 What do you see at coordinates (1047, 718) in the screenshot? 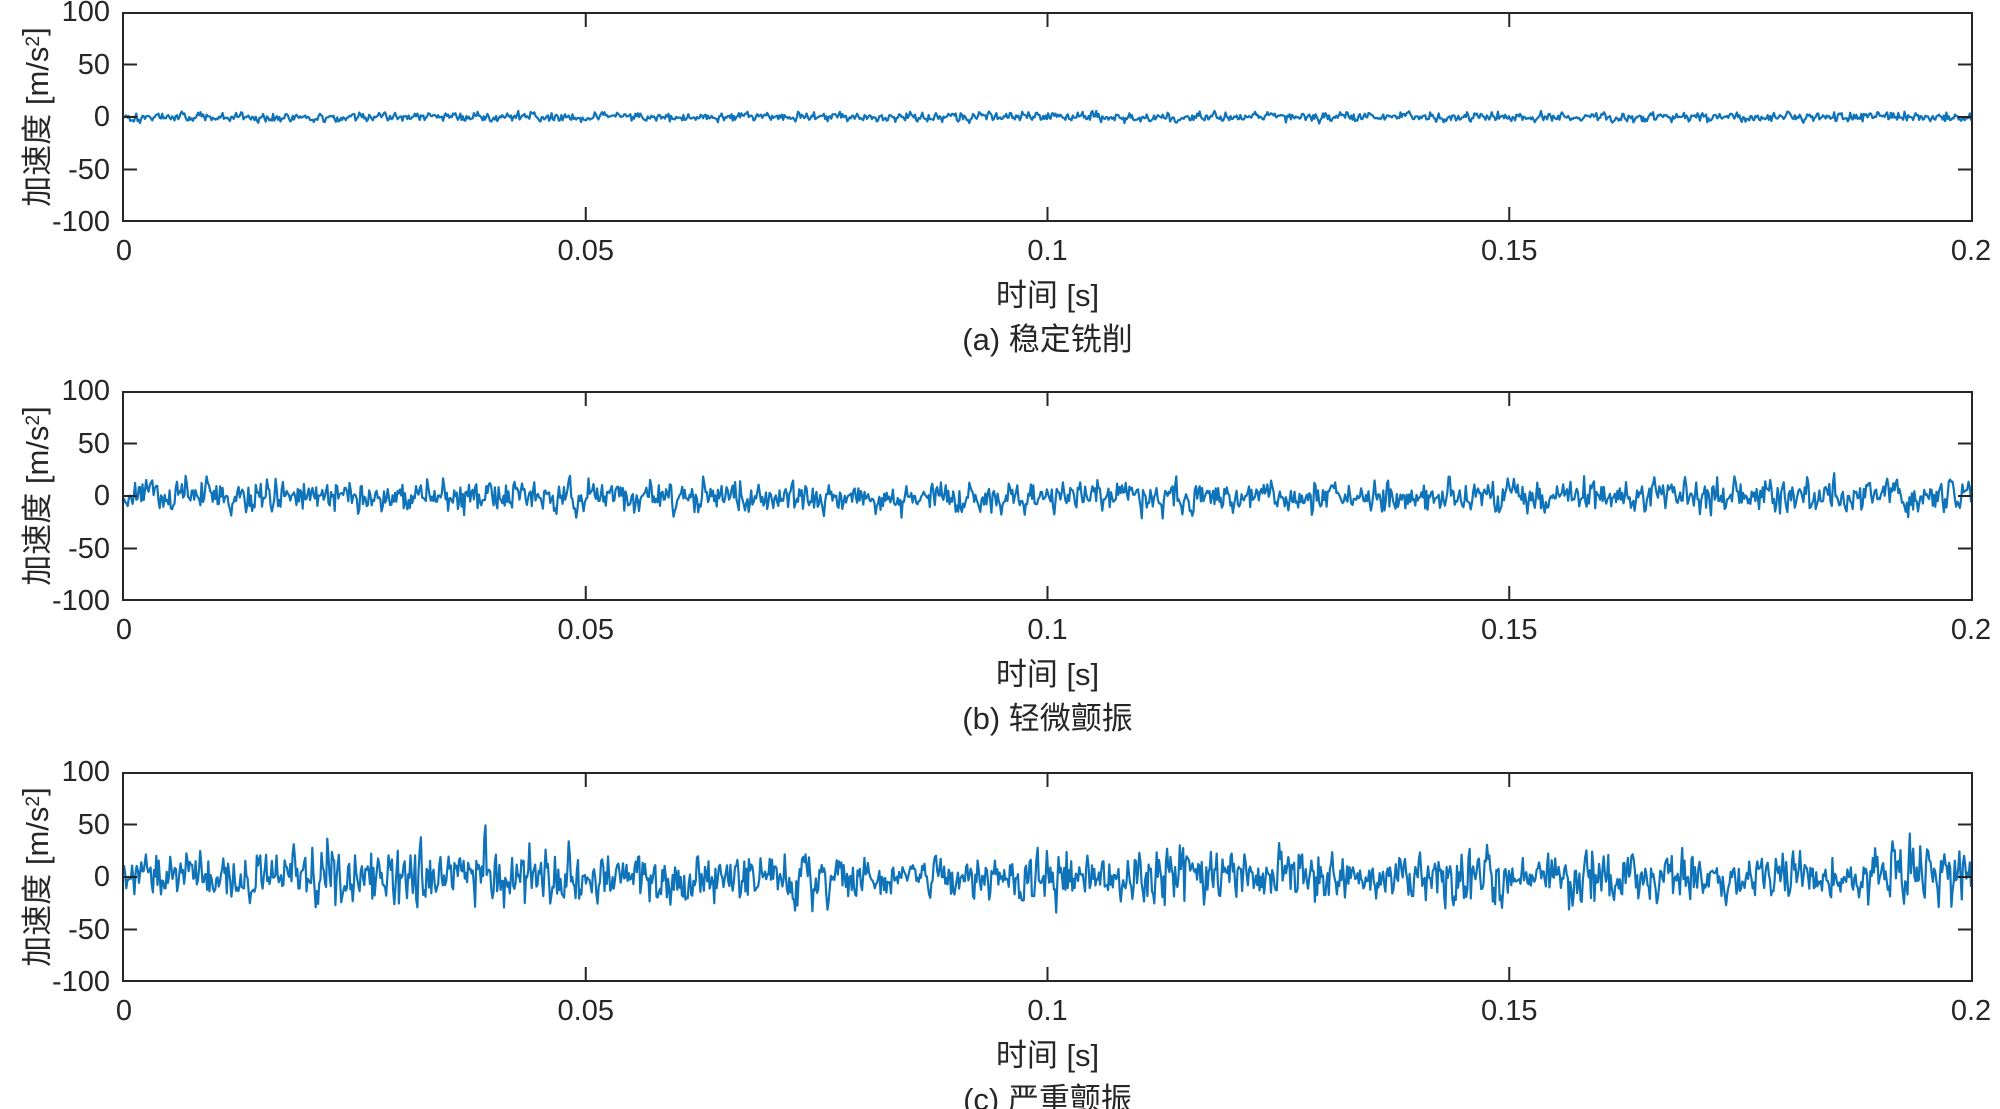
I see `subplot-caption-b: (b) 轻微颤振` at bounding box center [1047, 718].